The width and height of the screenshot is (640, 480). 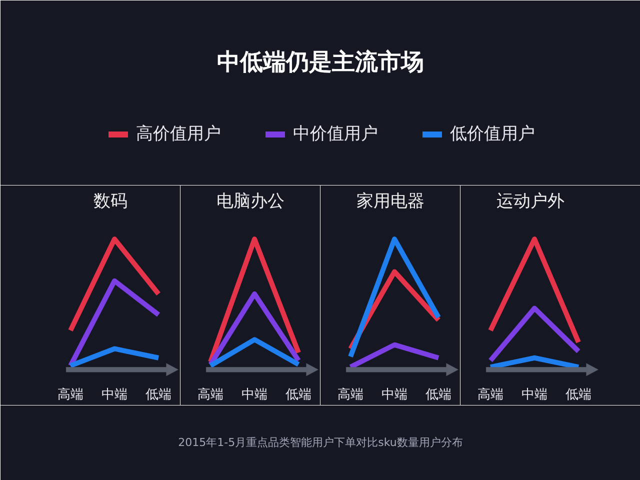 What do you see at coordinates (178, 134) in the screenshot?
I see `legend-label: 高价值用户` at bounding box center [178, 134].